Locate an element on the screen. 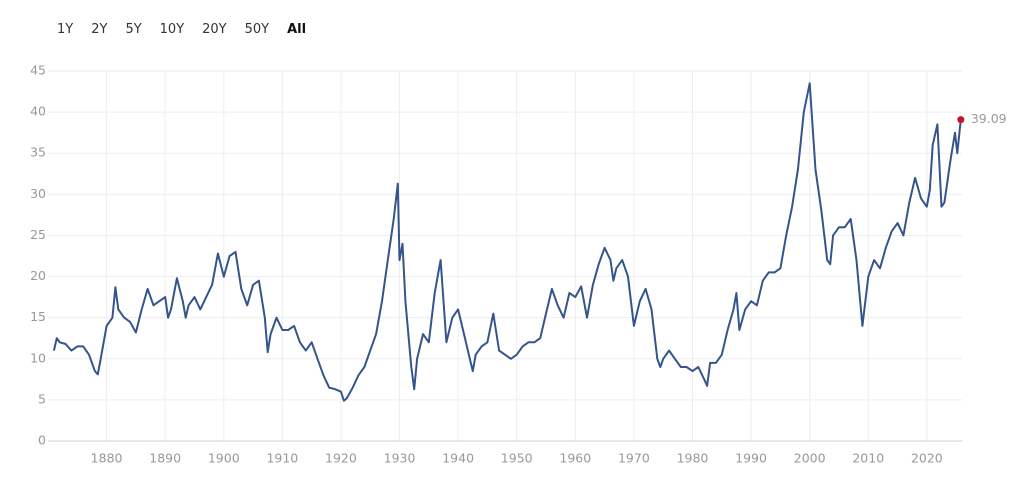  last-value-label: 39.09 is located at coordinates (989, 118).